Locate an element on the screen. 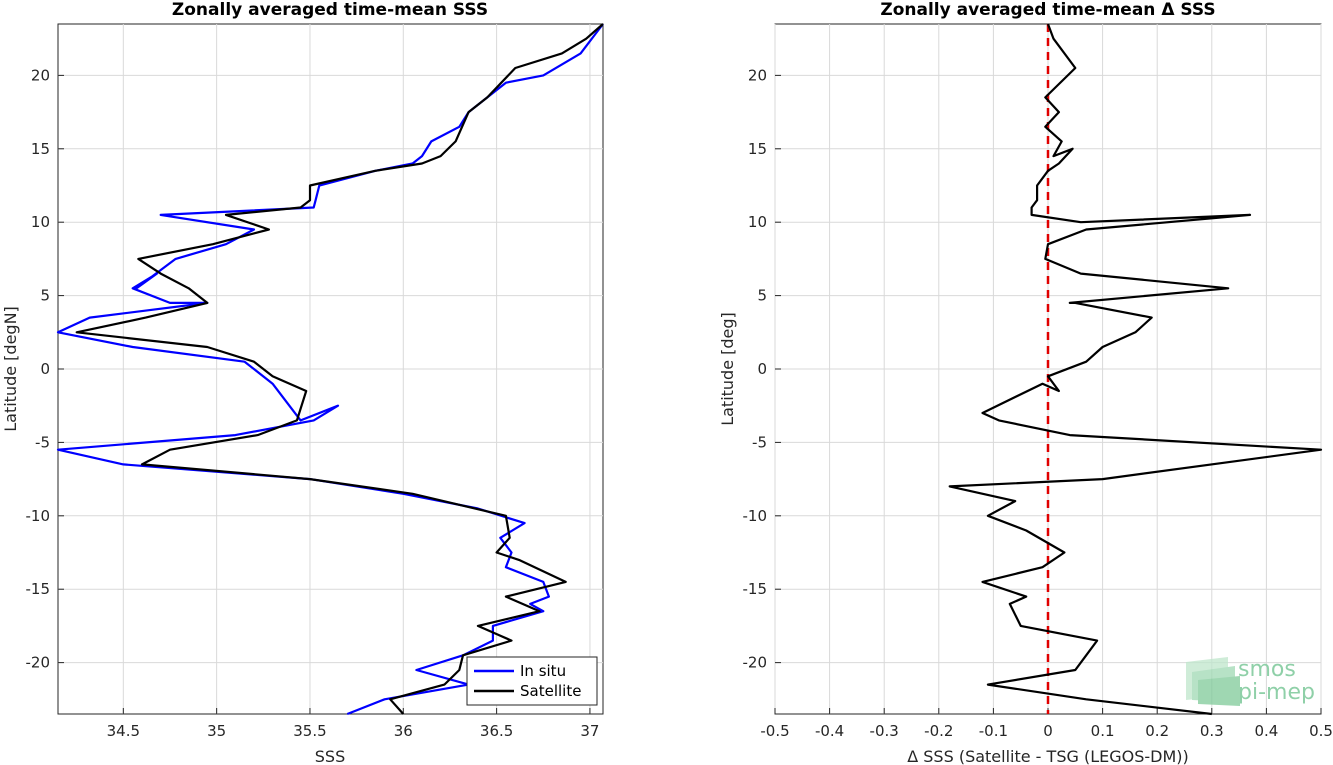 This screenshot has height=765, width=1333. right-y-tick-label: 10 is located at coordinates (757, 222).